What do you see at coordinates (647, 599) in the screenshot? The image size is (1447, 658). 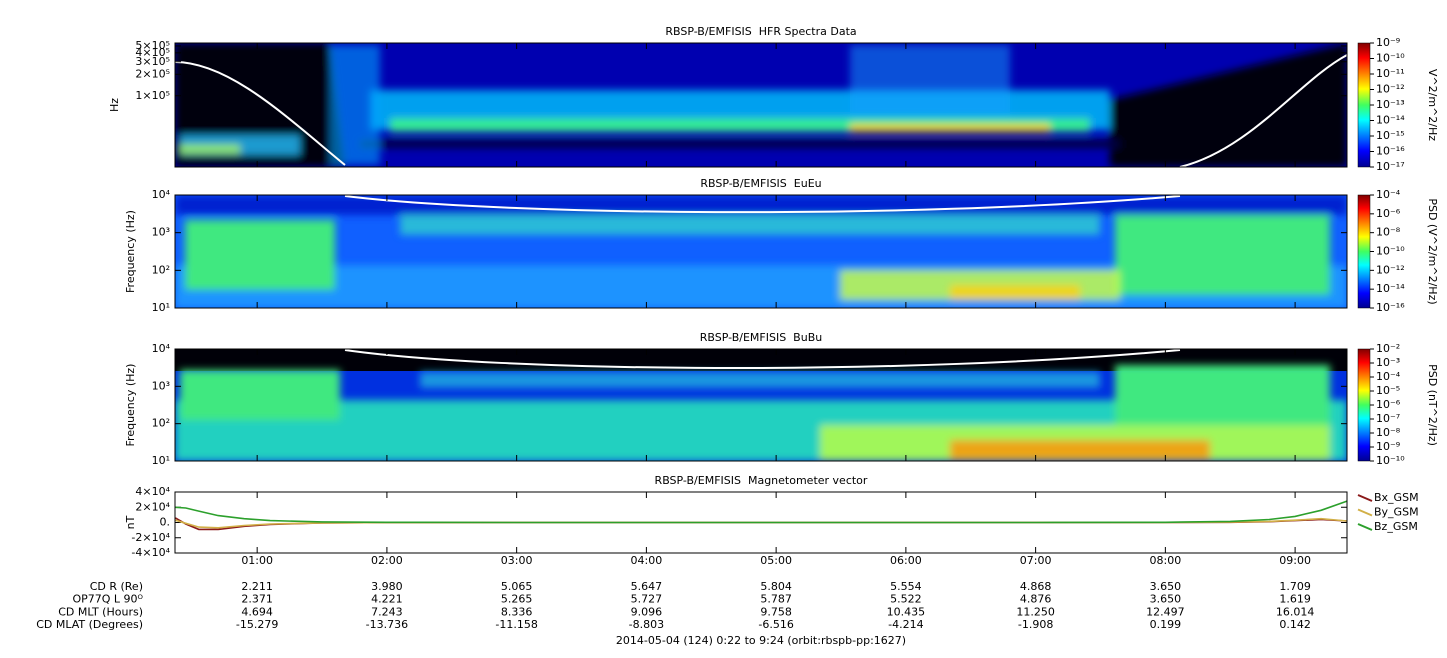 I see `ephemeris-value: 5.727` at bounding box center [647, 599].